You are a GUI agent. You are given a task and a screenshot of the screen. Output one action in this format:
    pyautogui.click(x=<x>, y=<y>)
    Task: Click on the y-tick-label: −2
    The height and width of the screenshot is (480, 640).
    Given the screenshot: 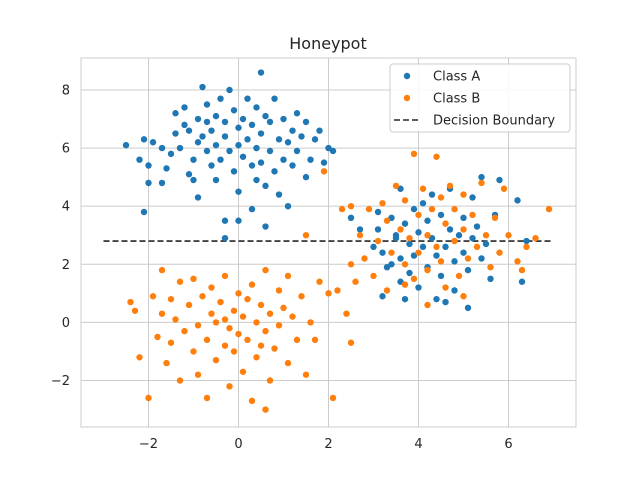 What is the action you would take?
    pyautogui.click(x=60, y=381)
    